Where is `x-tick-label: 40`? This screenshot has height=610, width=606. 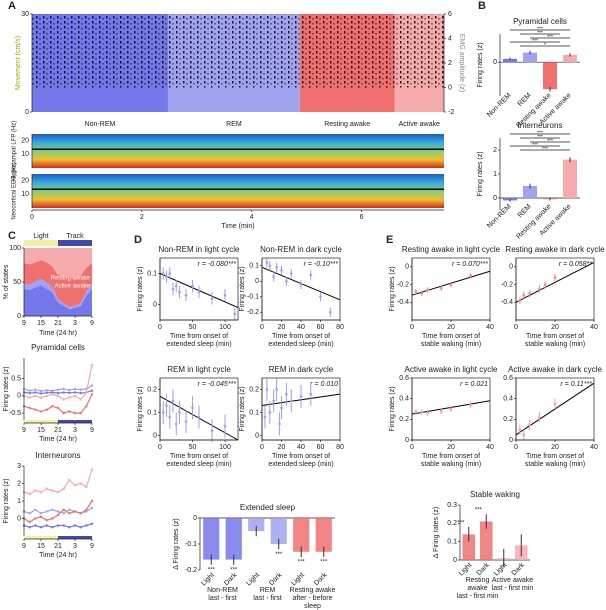
x-tick-label: 40 is located at coordinates (594, 447).